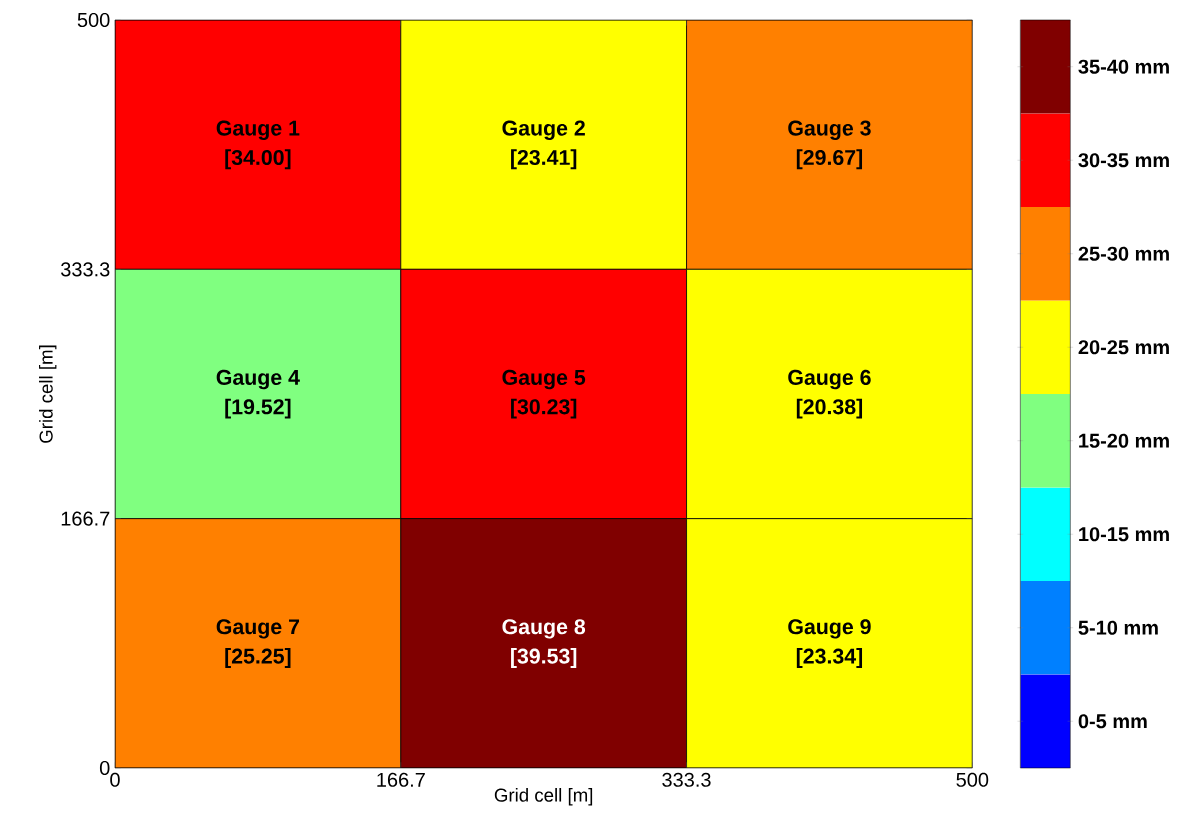  What do you see at coordinates (258, 629) in the screenshot?
I see `annotation: Gauge 7` at bounding box center [258, 629].